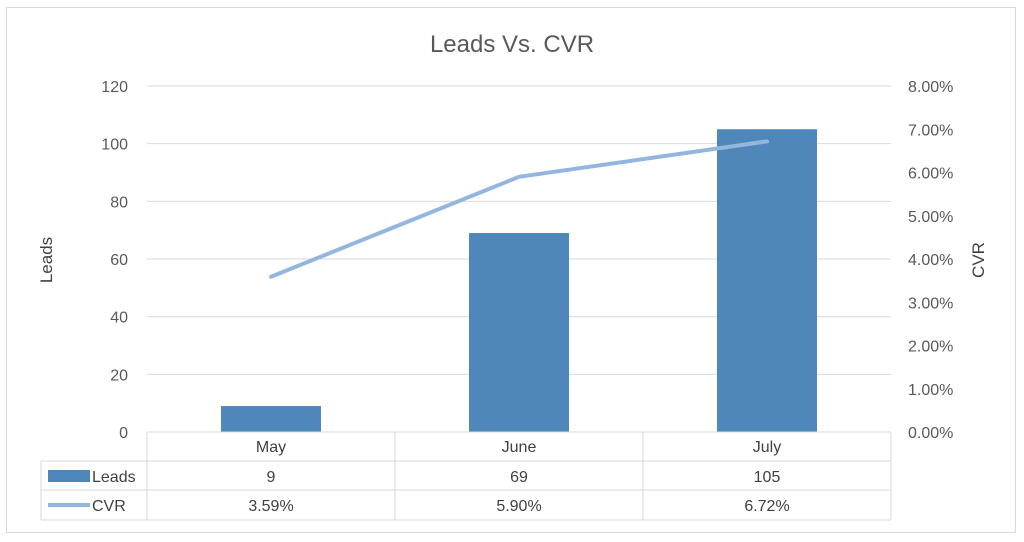  Describe the element at coordinates (518, 506) in the screenshot. I see `table-cell-cvr: 5.90%` at that location.